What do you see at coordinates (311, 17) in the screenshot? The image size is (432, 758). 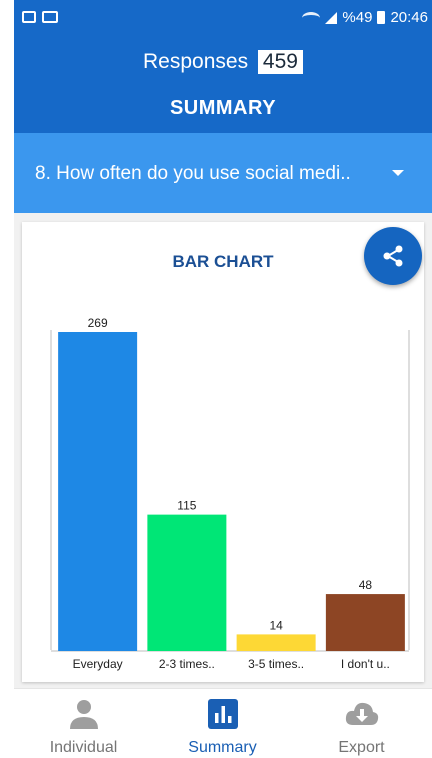 I see `wifi-icon` at bounding box center [311, 17].